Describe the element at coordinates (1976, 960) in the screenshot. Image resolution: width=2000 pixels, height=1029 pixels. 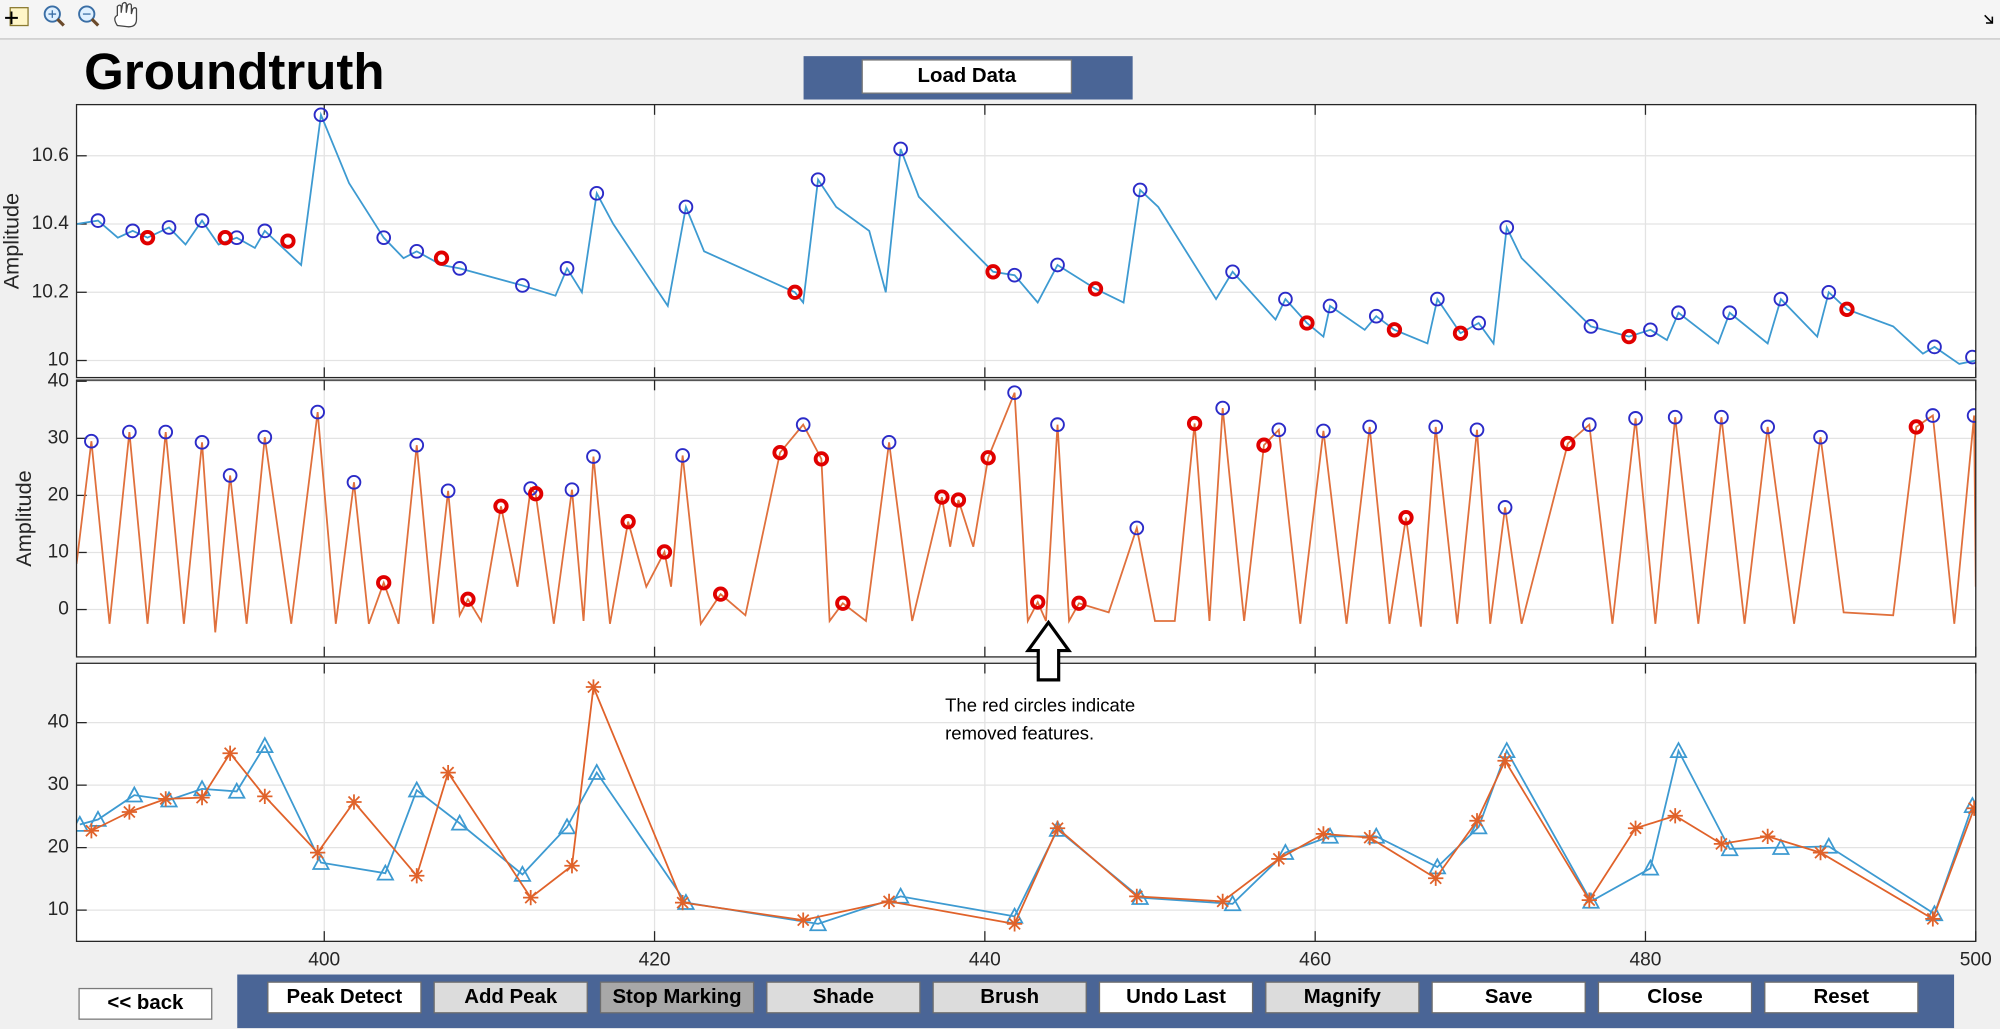
I see `x-tick-label: 500` at that location.